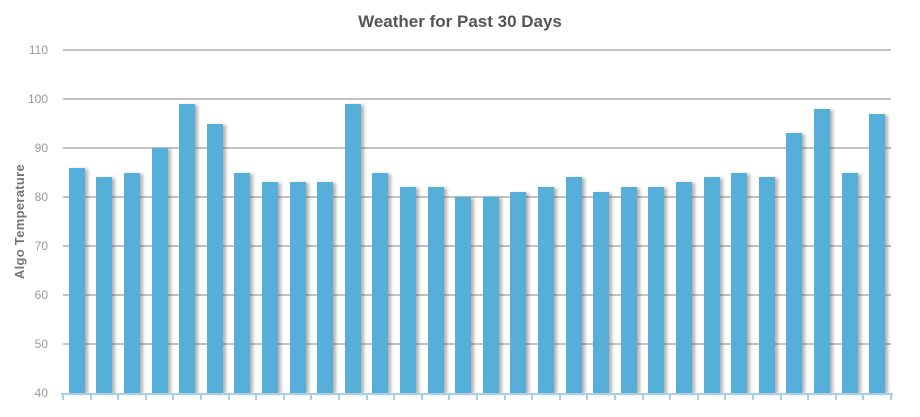 This screenshot has height=417, width=920. What do you see at coordinates (477, 394) in the screenshot?
I see `x-axis-line` at bounding box center [477, 394].